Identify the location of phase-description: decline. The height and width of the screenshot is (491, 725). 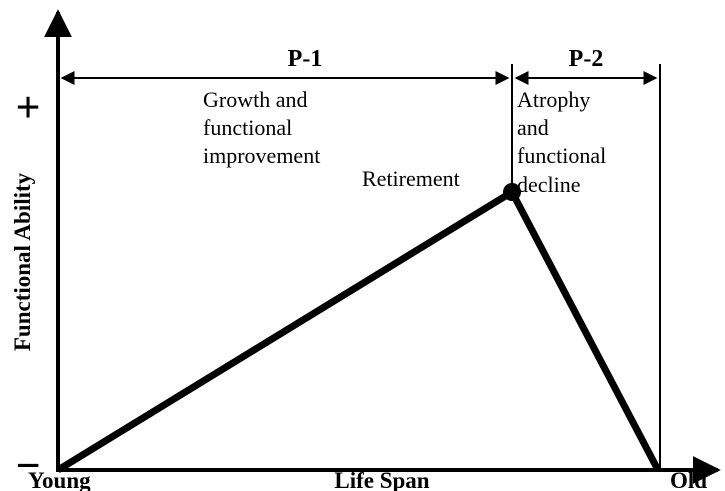
(549, 184).